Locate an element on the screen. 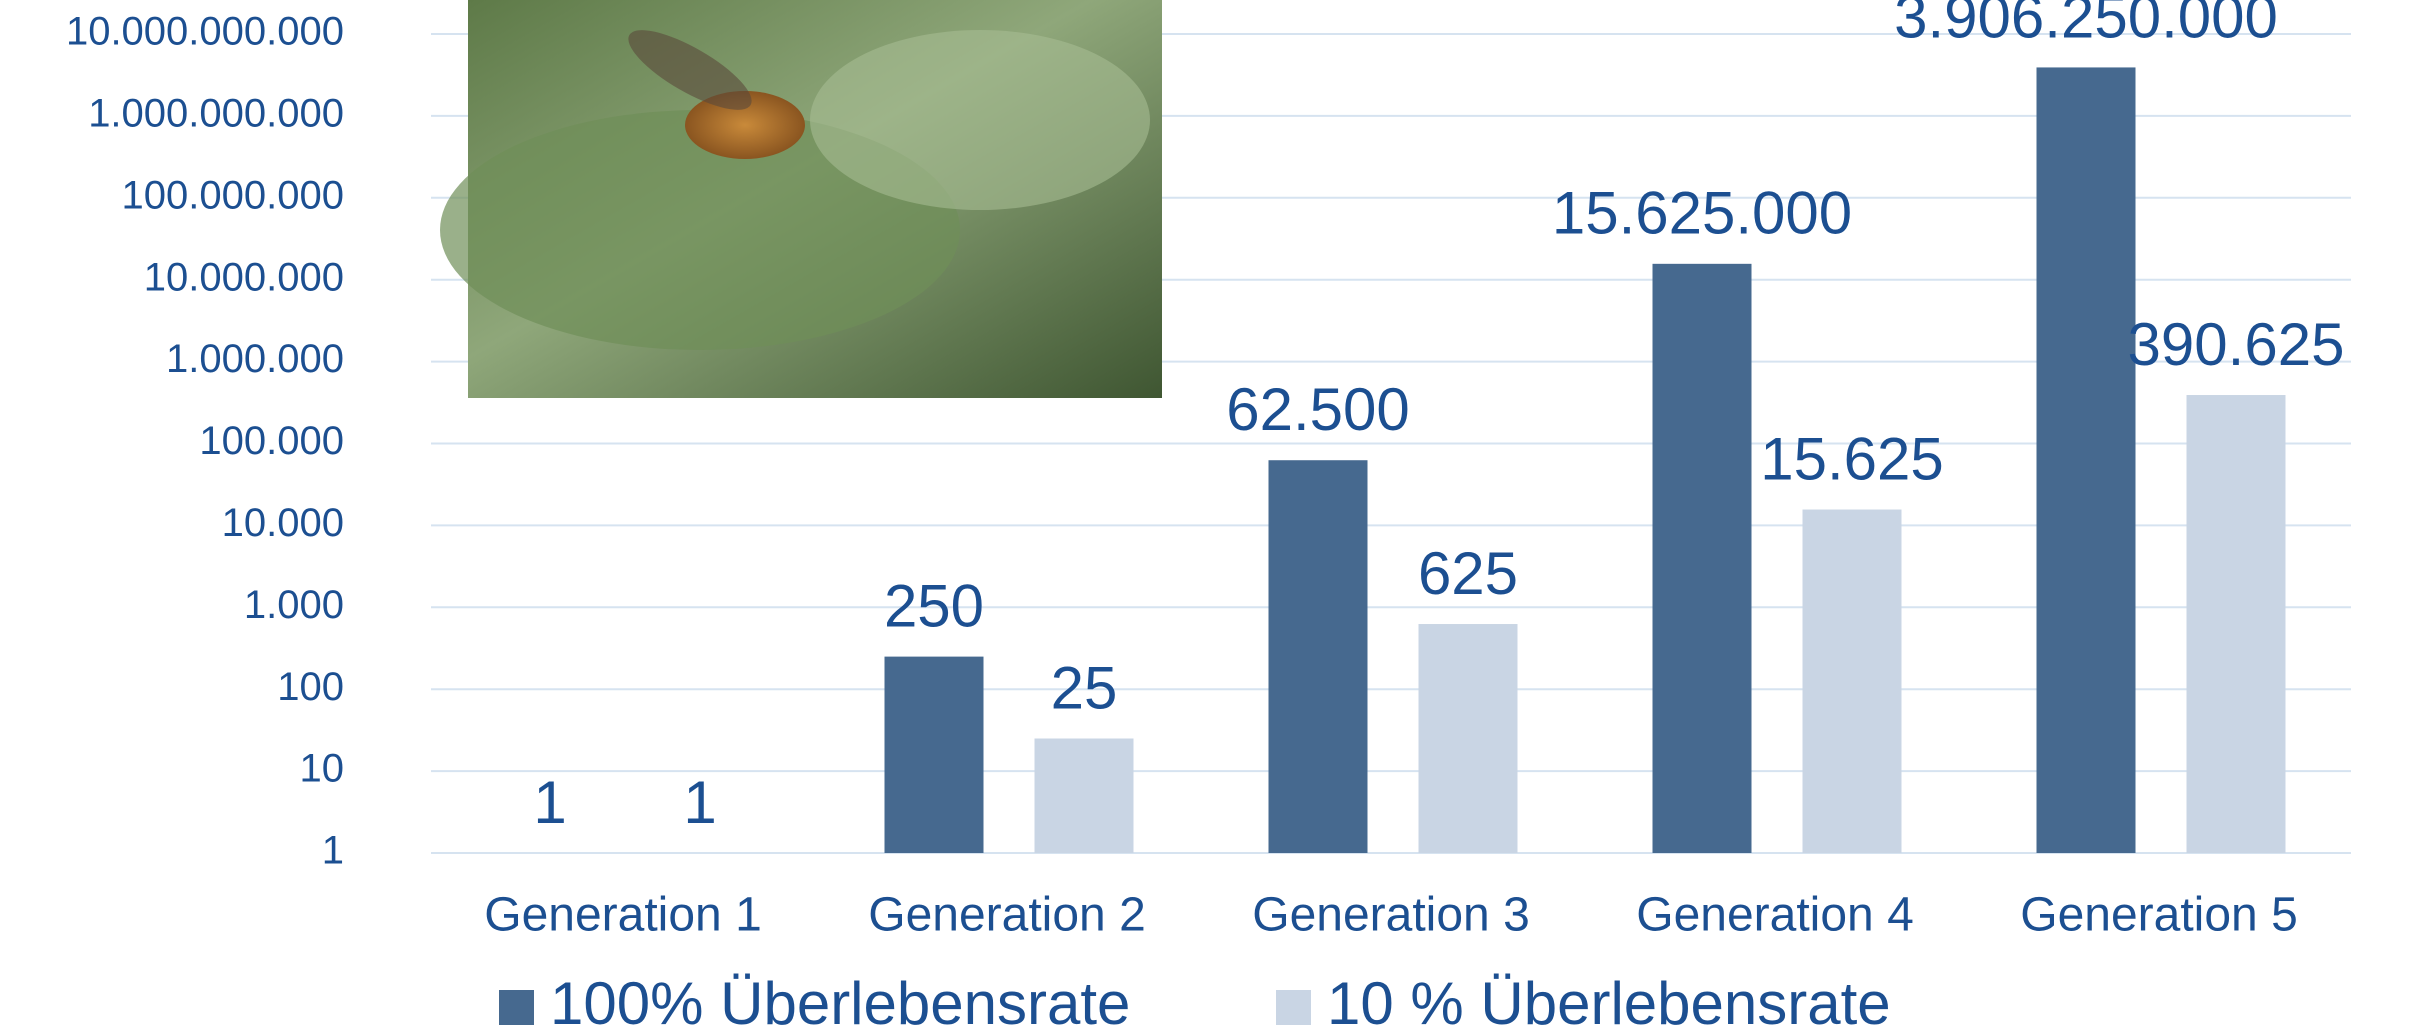 The image size is (2416, 1028). y-tick-label: 100.000.000 is located at coordinates (233, 195).